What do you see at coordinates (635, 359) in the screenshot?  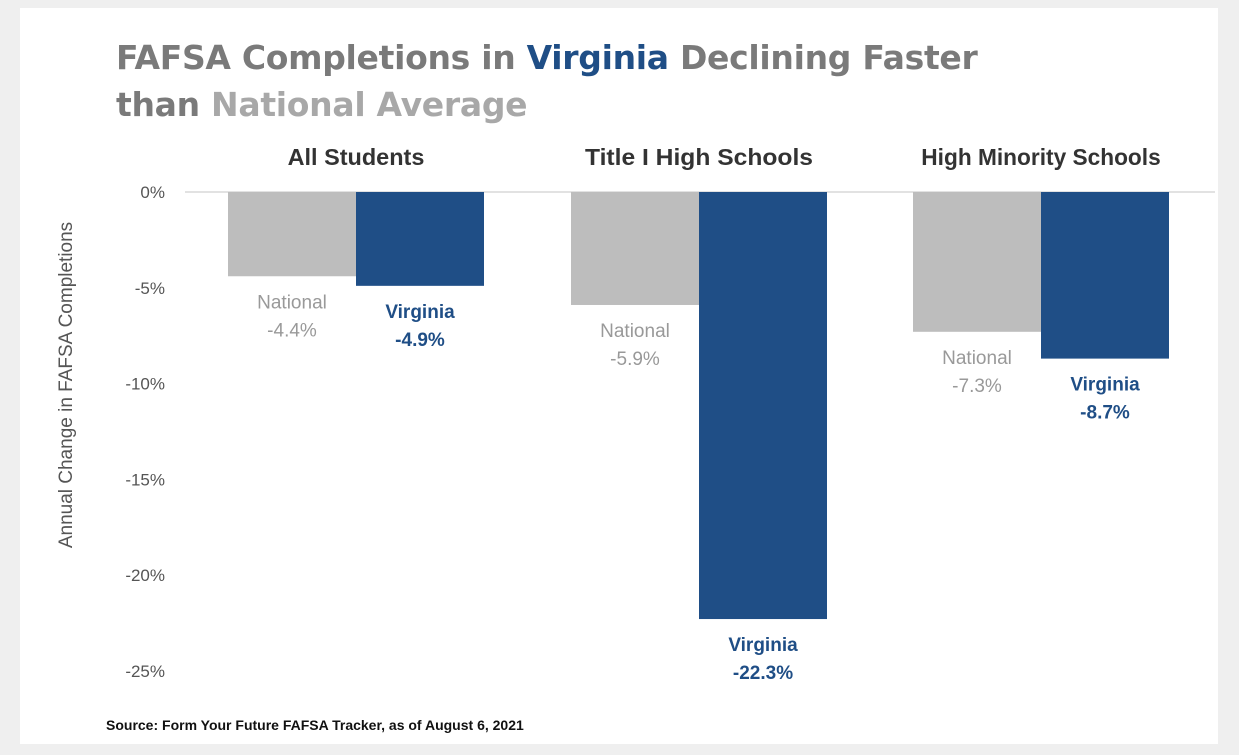 I see `data-label: -5.9%` at bounding box center [635, 359].